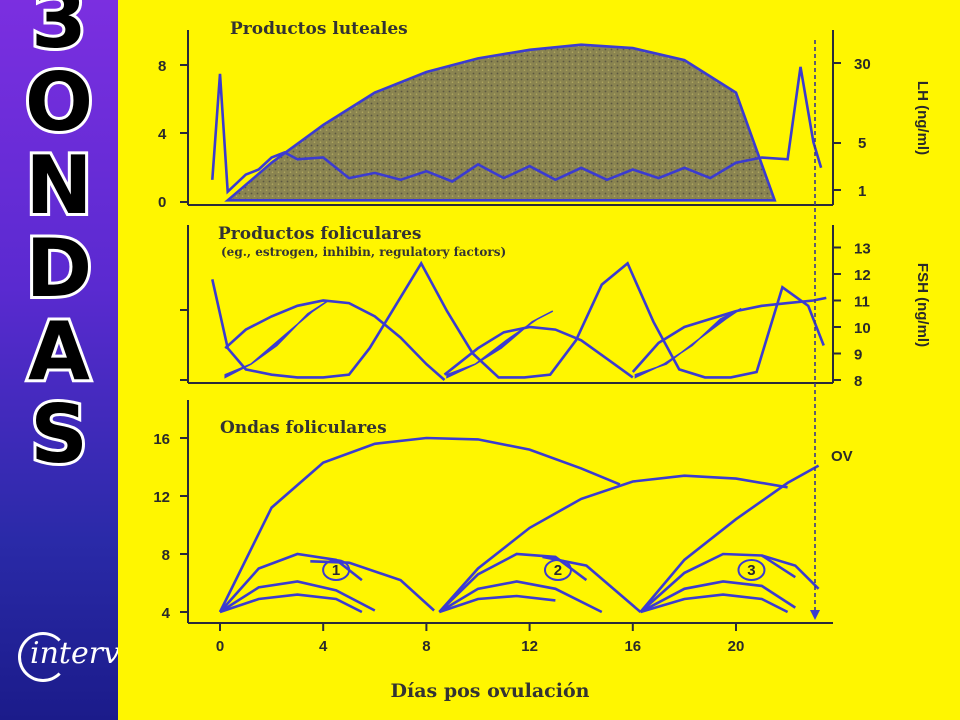 This screenshot has height=720, width=960. What do you see at coordinates (736, 646) in the screenshot?
I see `tick-label: 20` at bounding box center [736, 646].